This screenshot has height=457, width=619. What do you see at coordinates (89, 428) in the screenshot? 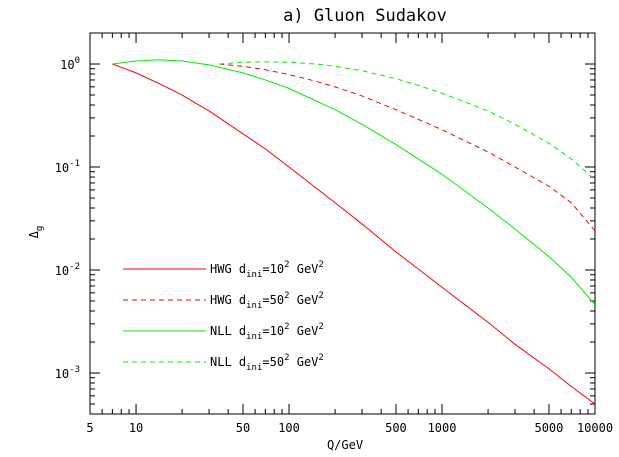
I see `x-tick-label: 5` at bounding box center [89, 428].